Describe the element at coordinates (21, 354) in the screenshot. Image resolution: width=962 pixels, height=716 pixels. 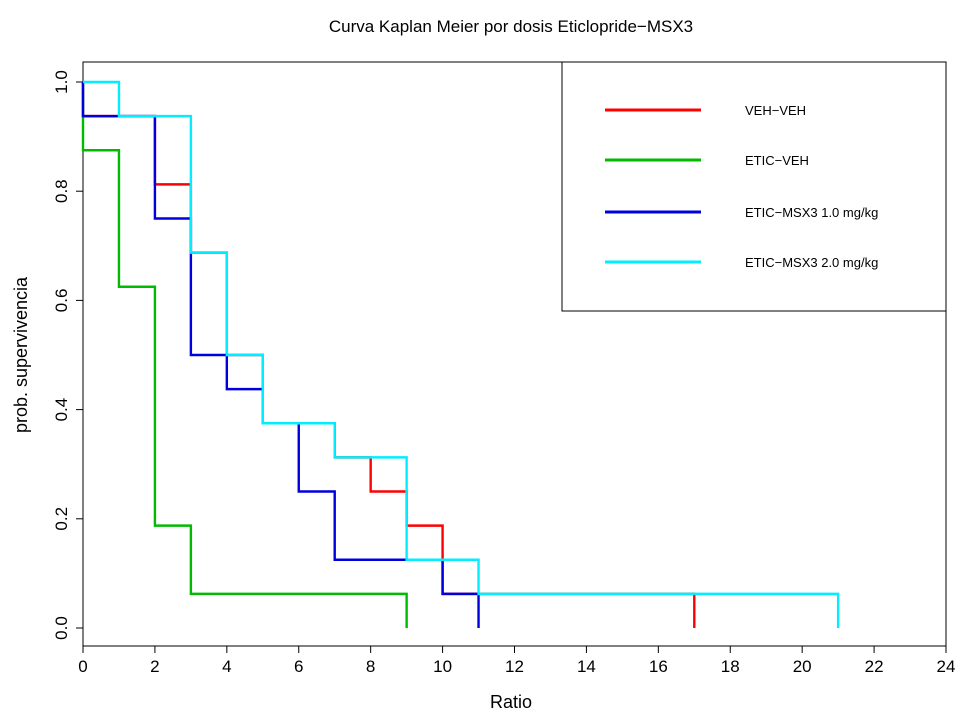
I see `y-axis-label: prob. supervivencia` at that location.